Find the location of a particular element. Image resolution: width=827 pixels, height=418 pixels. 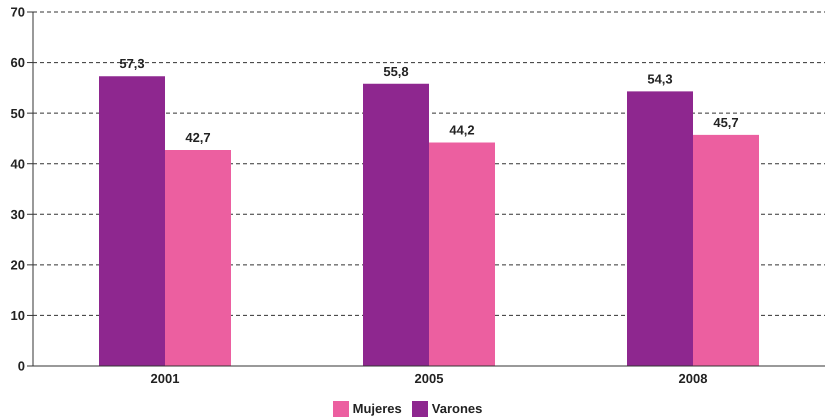

y-tick-label: 10 is located at coordinates (17, 316).